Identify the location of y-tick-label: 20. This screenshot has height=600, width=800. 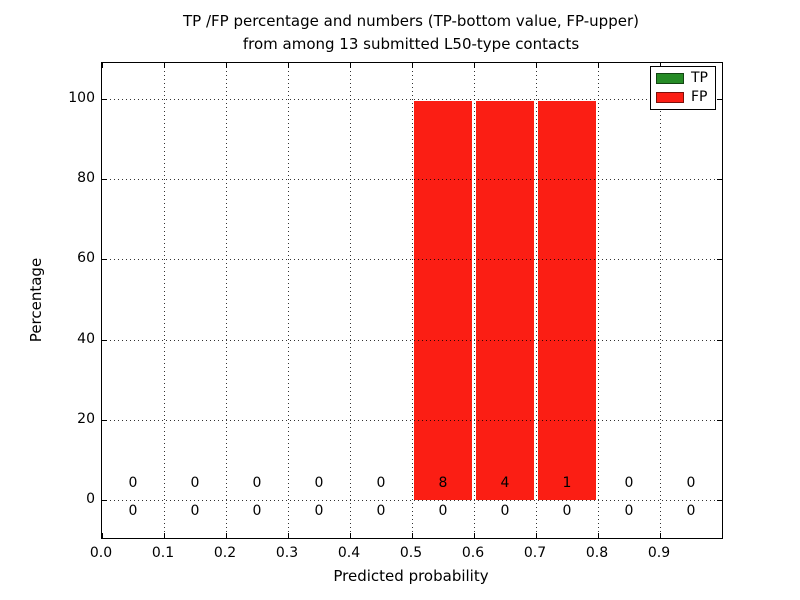
(86, 418).